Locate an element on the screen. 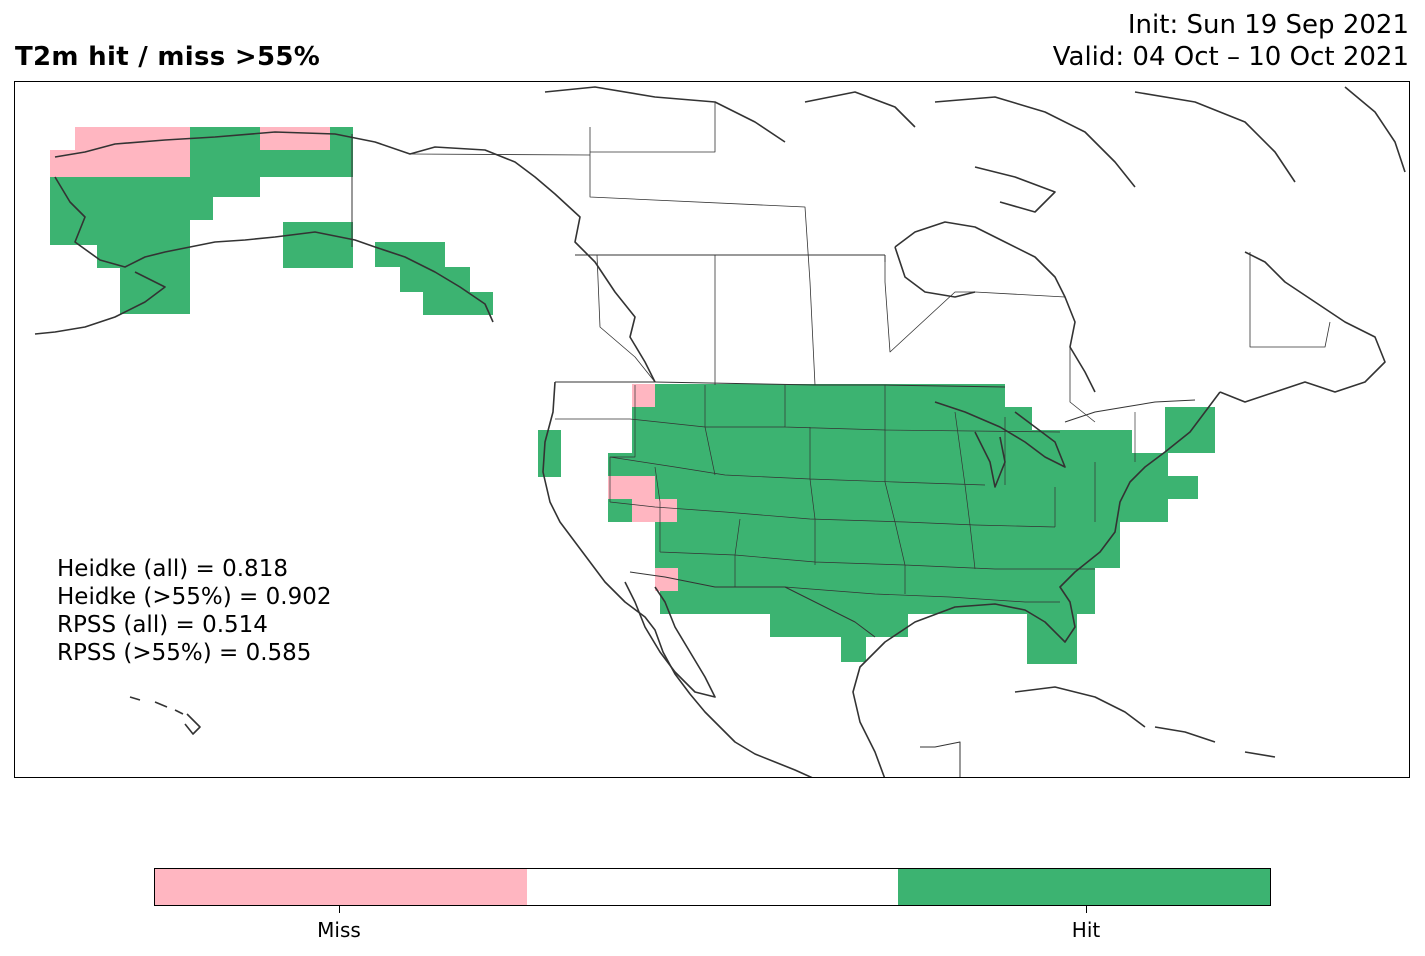 The image size is (1425, 956). colorbar-label-hit: Hit is located at coordinates (1086, 930).